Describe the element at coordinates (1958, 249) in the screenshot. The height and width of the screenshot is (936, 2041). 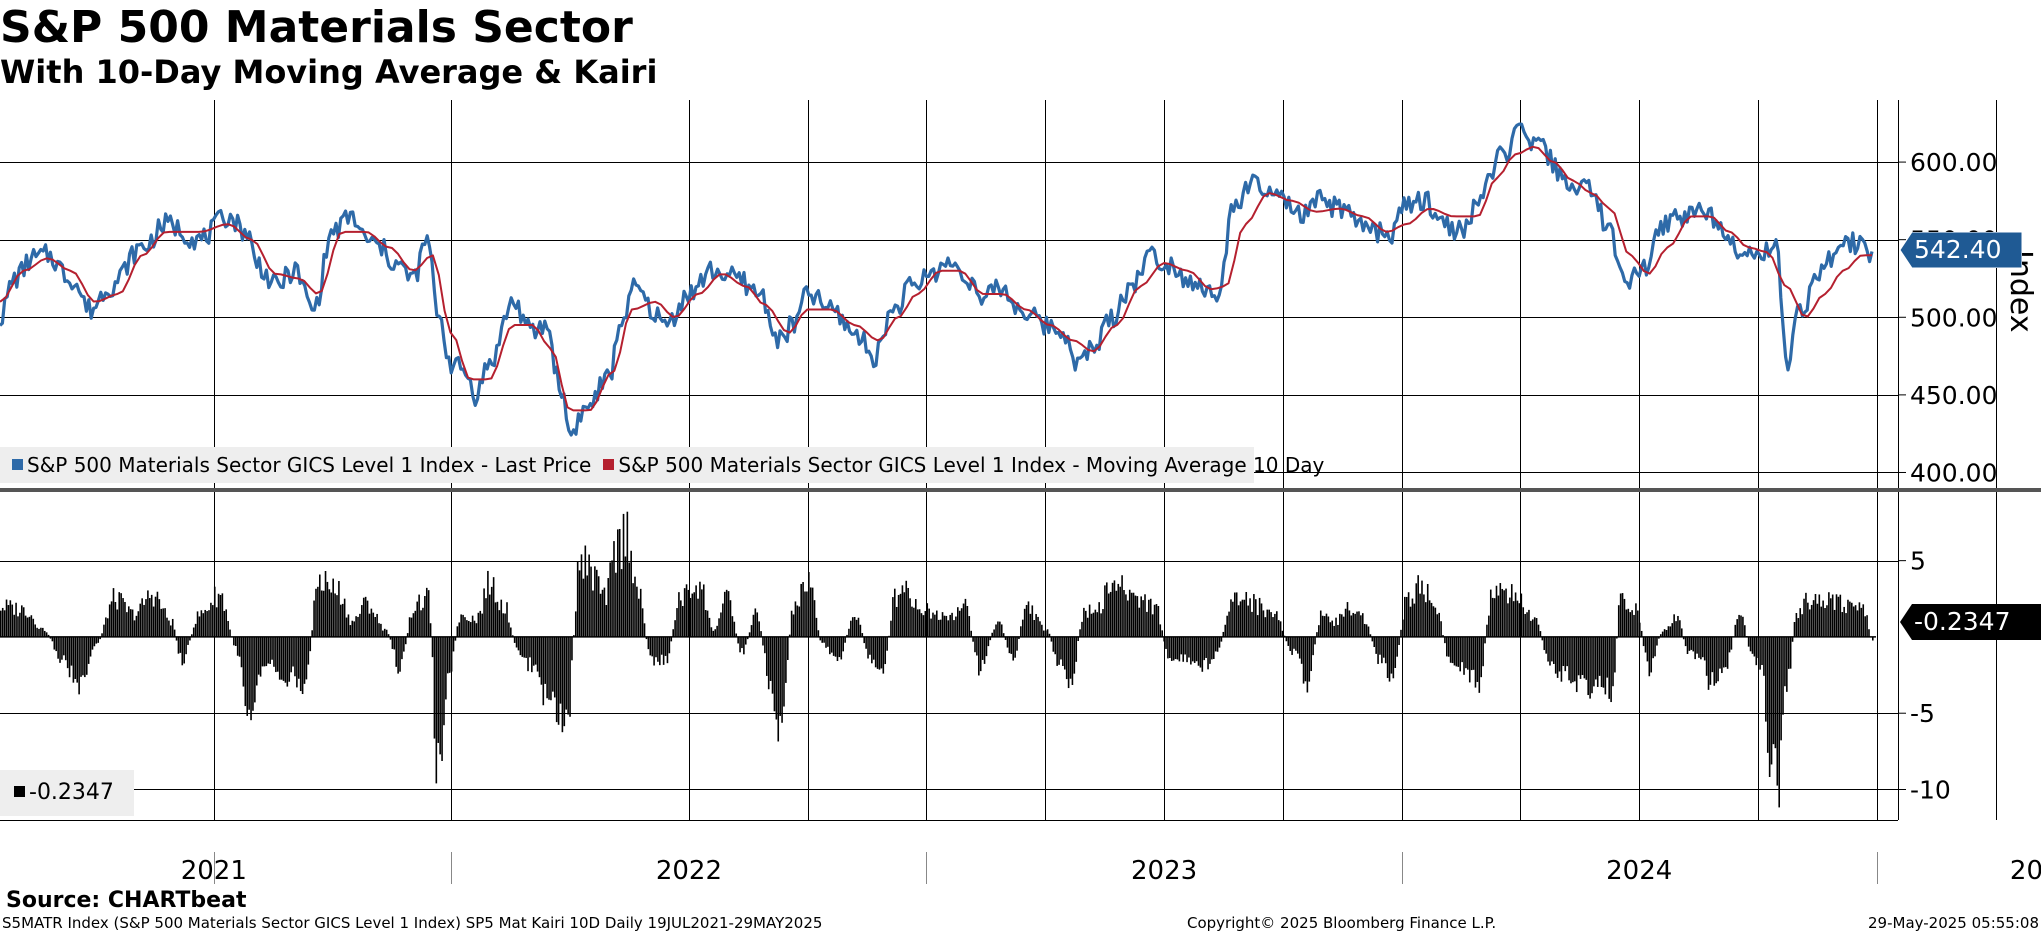
I see `last-price-value: 542.40` at that location.